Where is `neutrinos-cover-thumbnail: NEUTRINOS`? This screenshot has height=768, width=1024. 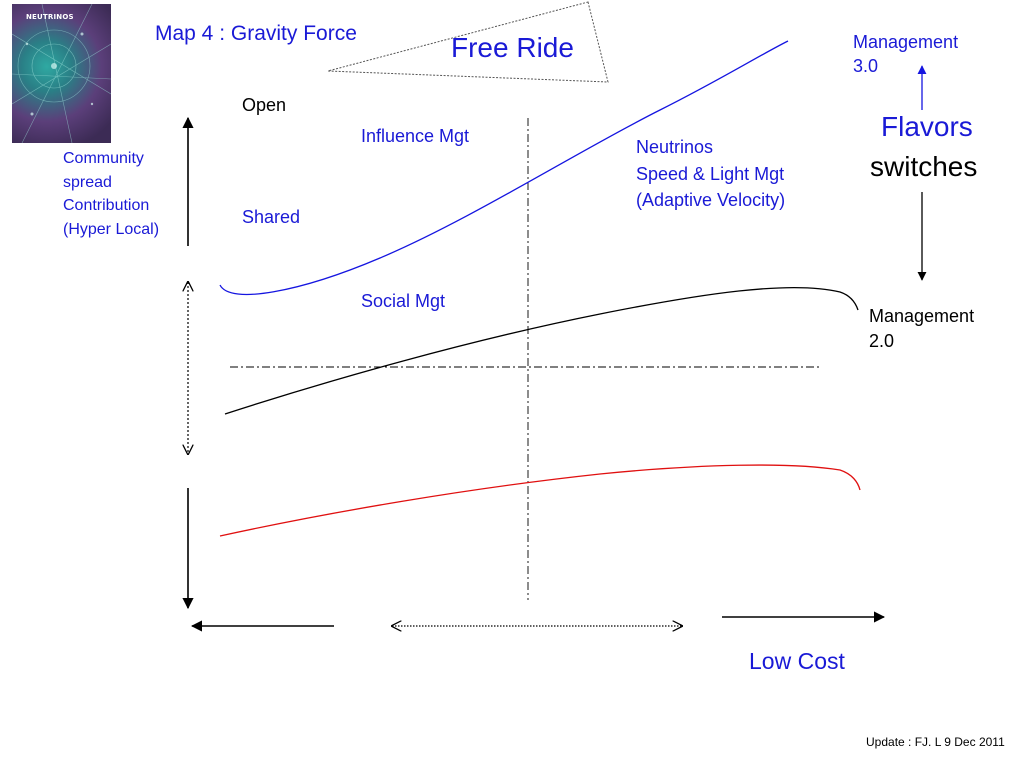
neutrinos-cover-thumbnail: NEUTRINOS is located at coordinates (61, 73).